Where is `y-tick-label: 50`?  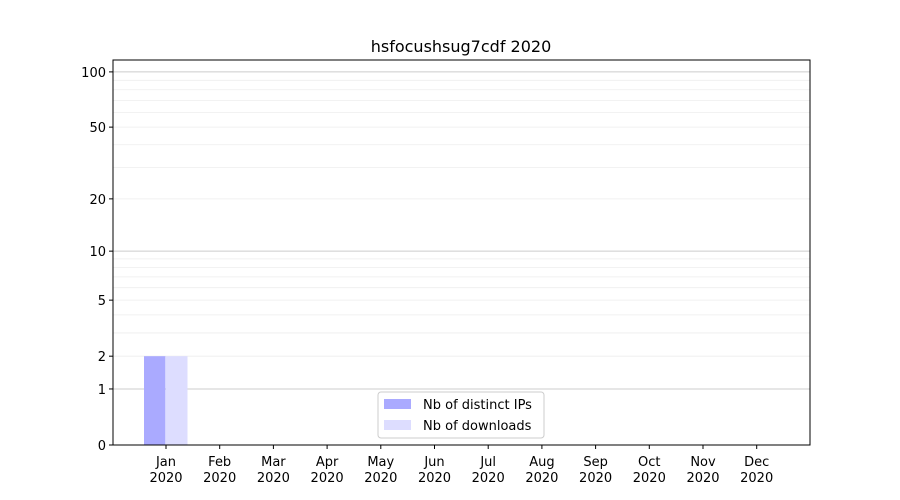 y-tick-label: 50 is located at coordinates (97, 128).